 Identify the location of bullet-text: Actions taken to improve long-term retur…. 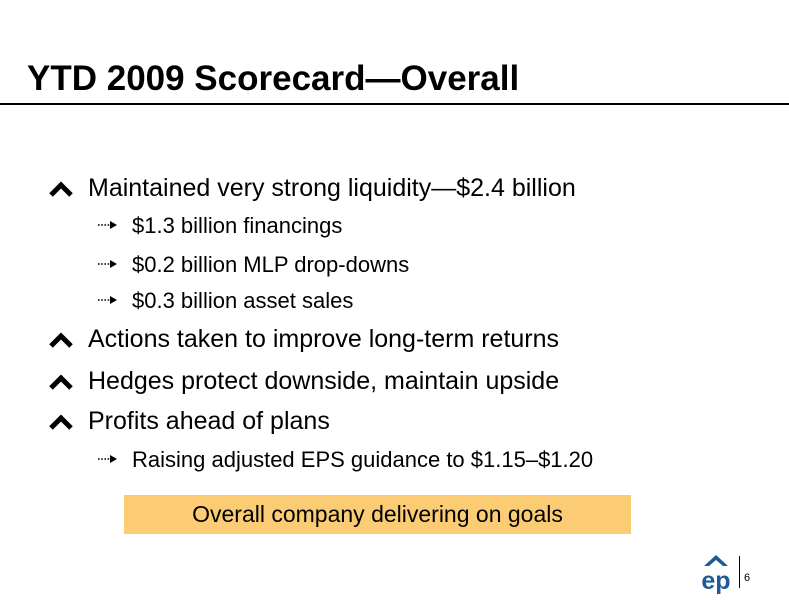
(324, 338).